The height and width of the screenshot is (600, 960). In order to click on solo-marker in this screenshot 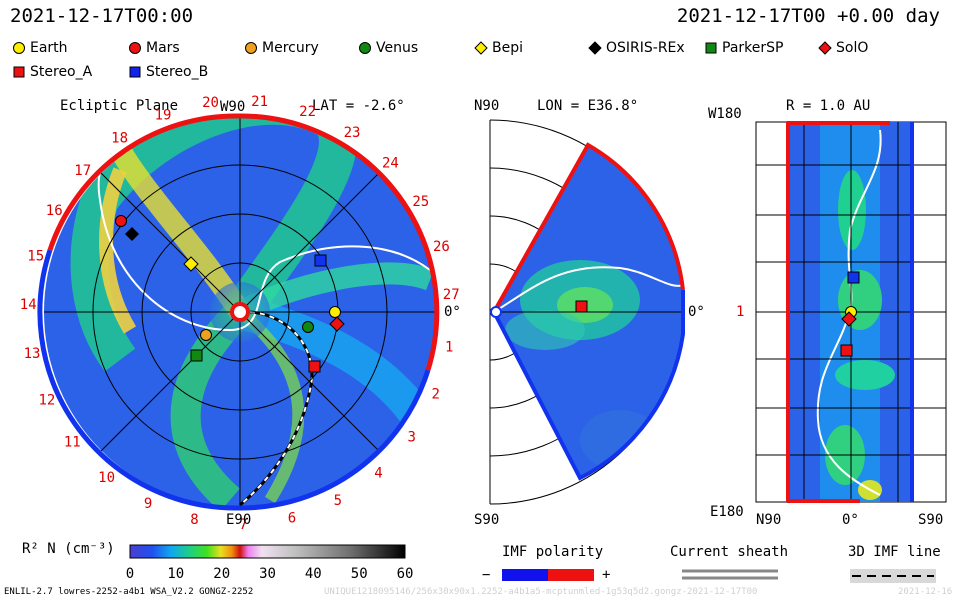, I will do `click(337, 324)`.